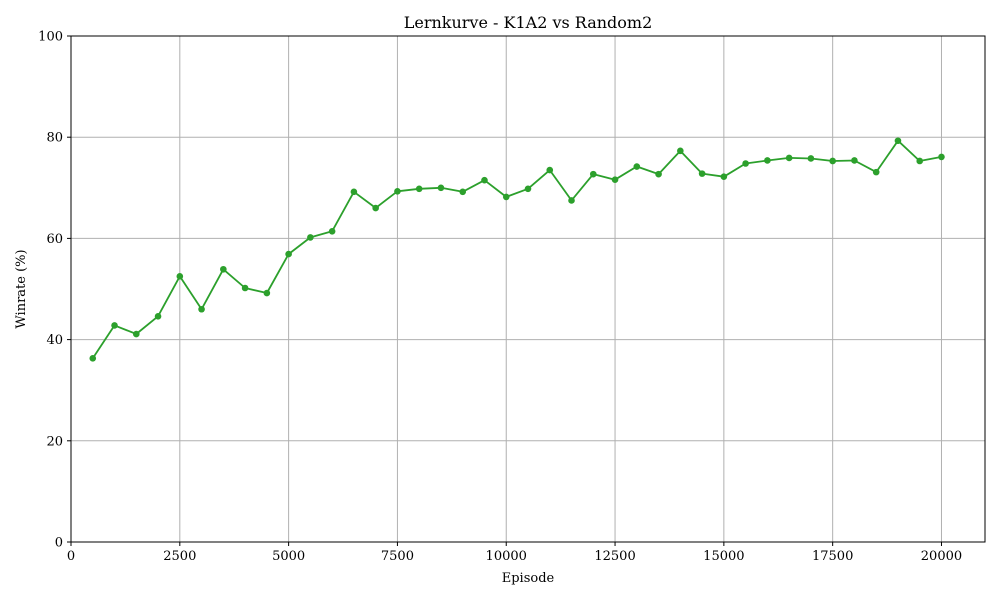 This screenshot has height=600, width=1000. What do you see at coordinates (59, 543) in the screenshot?
I see `y-tick-label: 0` at bounding box center [59, 543].